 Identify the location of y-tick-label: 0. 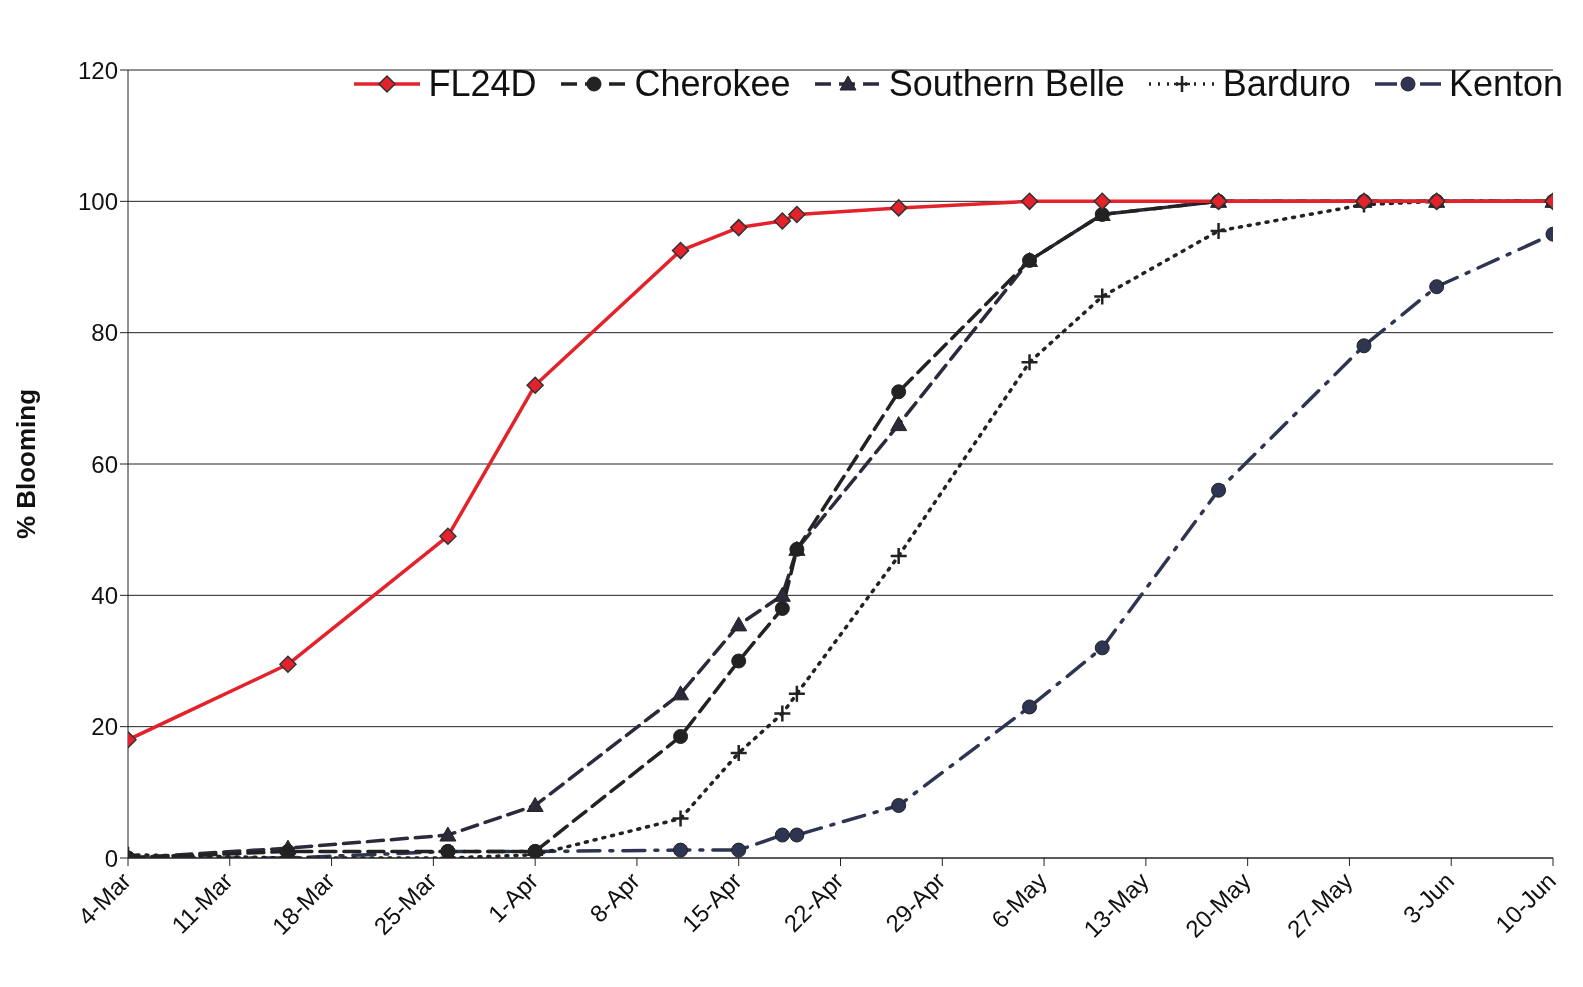
(111, 858).